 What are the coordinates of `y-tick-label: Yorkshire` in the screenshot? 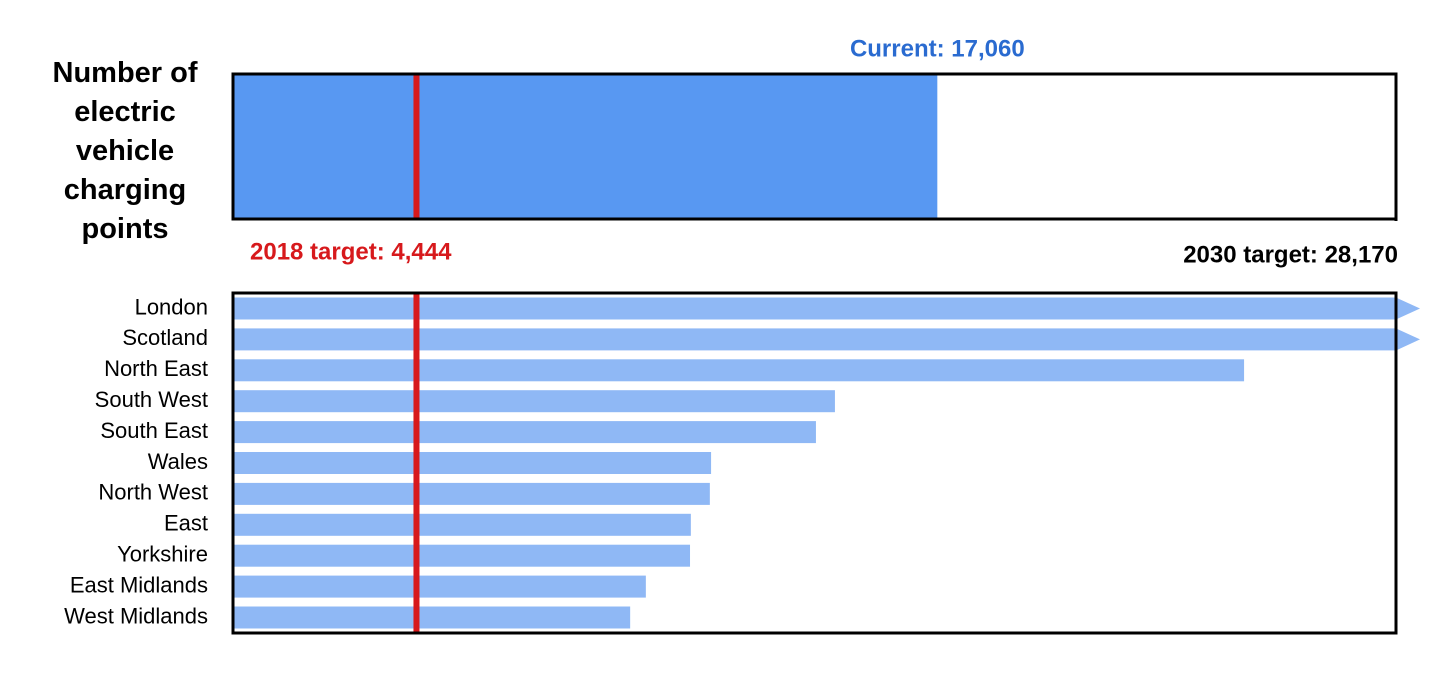 It's located at (162, 554).